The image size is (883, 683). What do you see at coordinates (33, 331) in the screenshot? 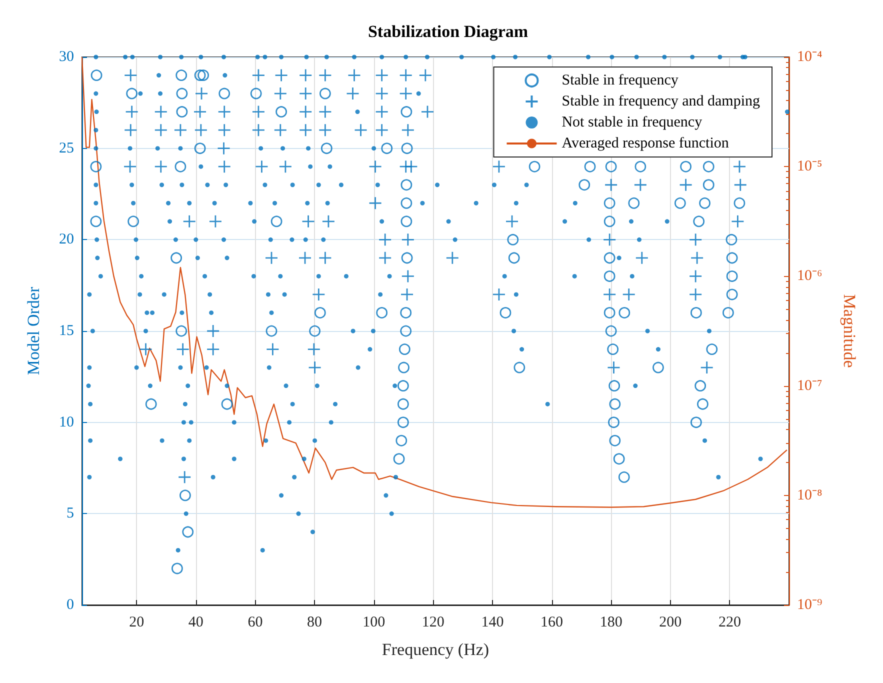
I see `y-axis-title: Model Order` at bounding box center [33, 331].